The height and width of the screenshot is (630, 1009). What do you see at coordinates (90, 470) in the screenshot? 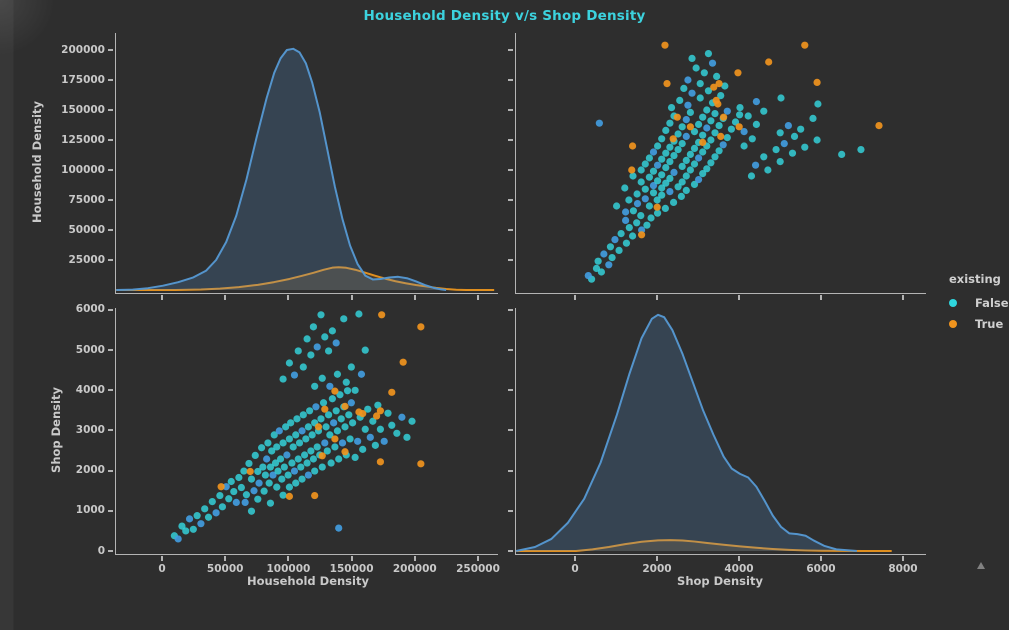
I see `tick-label: 2000` at bounding box center [90, 470].